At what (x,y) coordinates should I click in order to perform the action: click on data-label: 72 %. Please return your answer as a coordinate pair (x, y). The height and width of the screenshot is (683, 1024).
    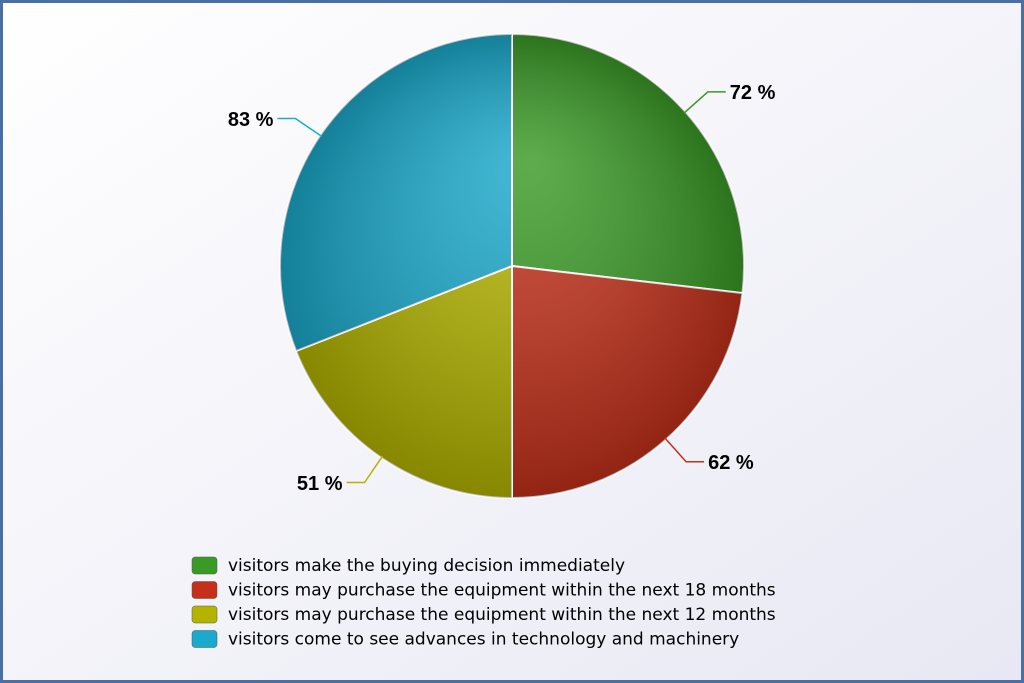
    Looking at the image, I should click on (753, 93).